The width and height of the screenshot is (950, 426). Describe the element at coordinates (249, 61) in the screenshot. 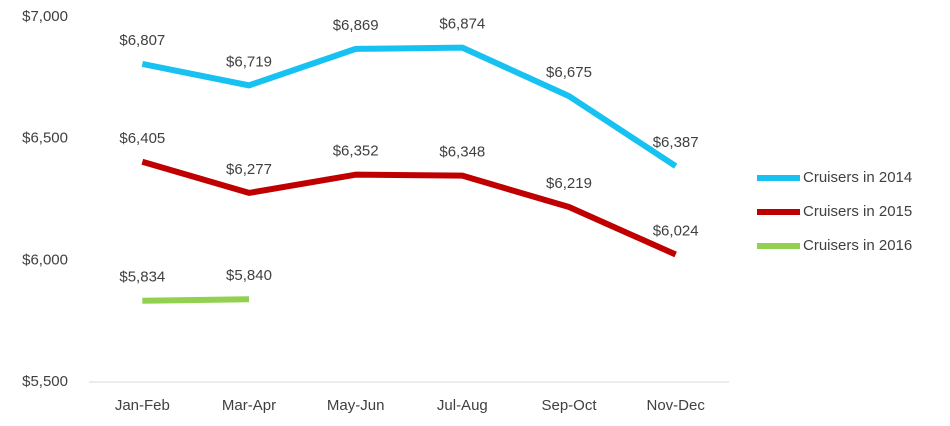

I see `data-label: $6,719` at that location.